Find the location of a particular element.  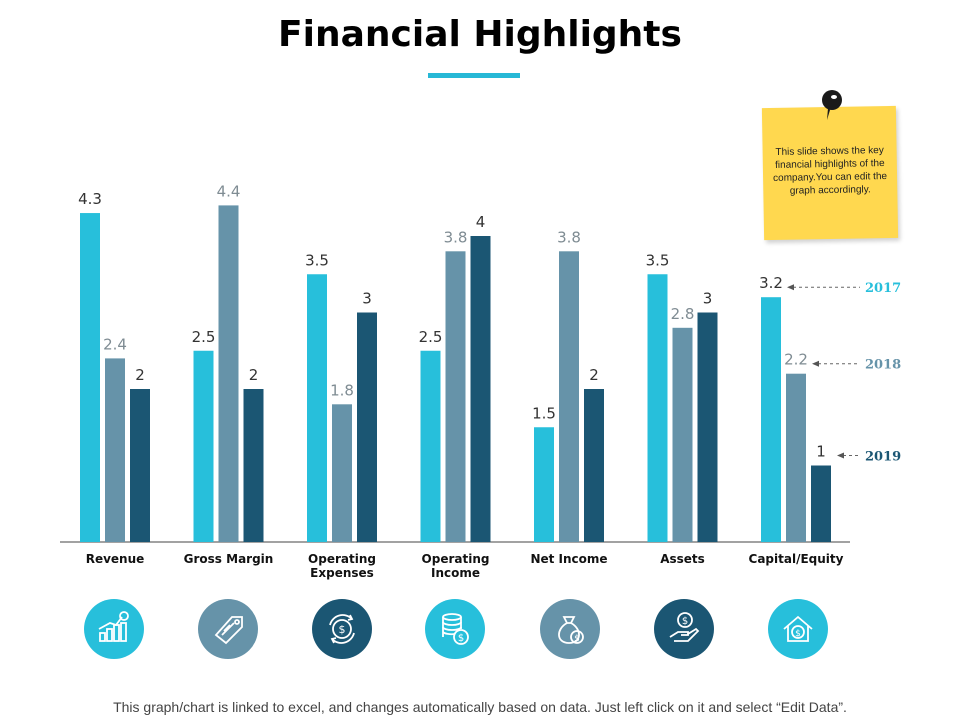

x-tick-label-2-2: Expenses is located at coordinates (342, 573).